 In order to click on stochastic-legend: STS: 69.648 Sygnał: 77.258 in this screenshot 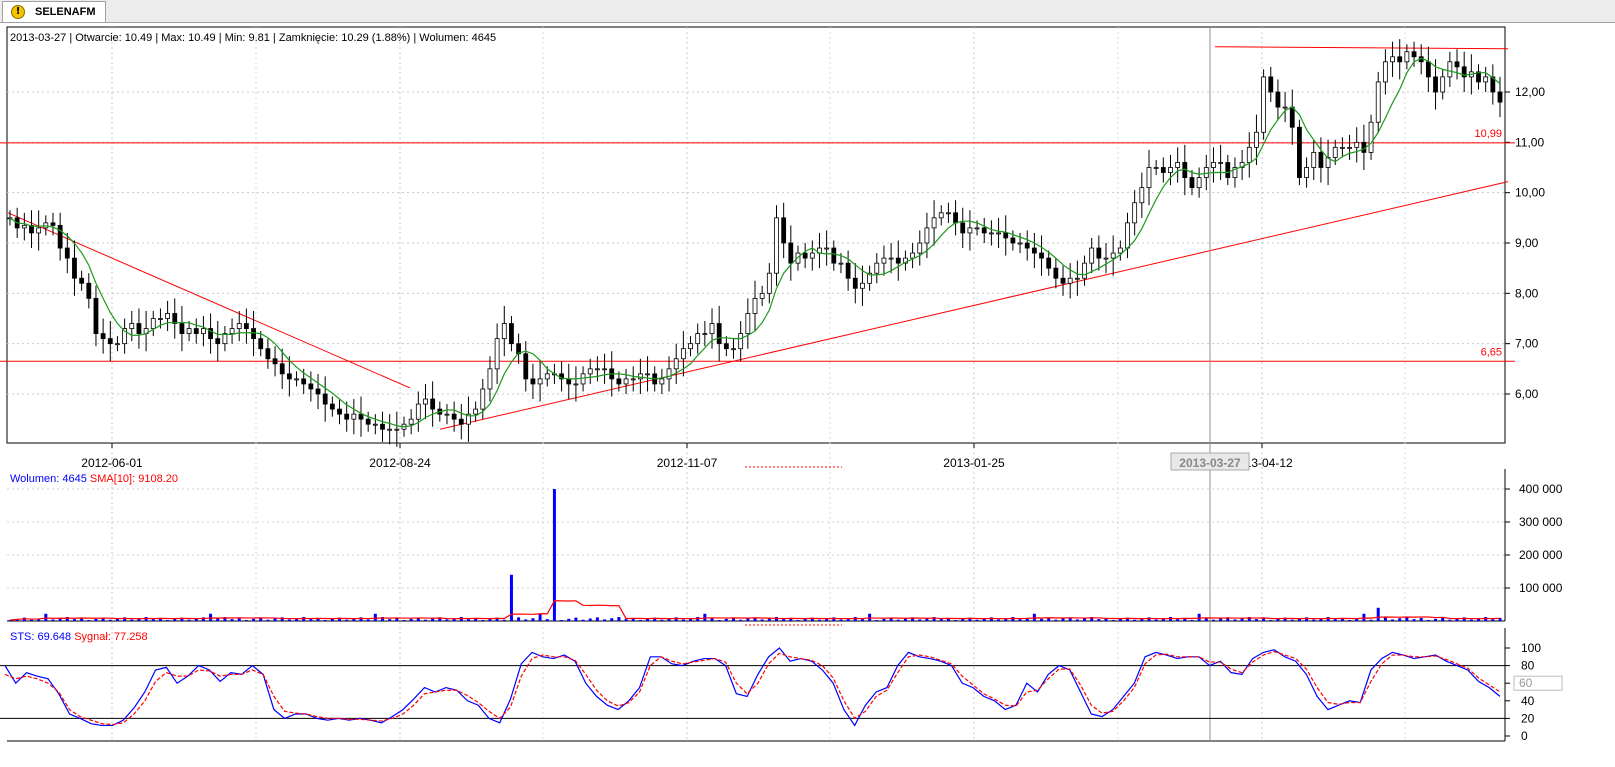, I will do `click(79, 637)`.